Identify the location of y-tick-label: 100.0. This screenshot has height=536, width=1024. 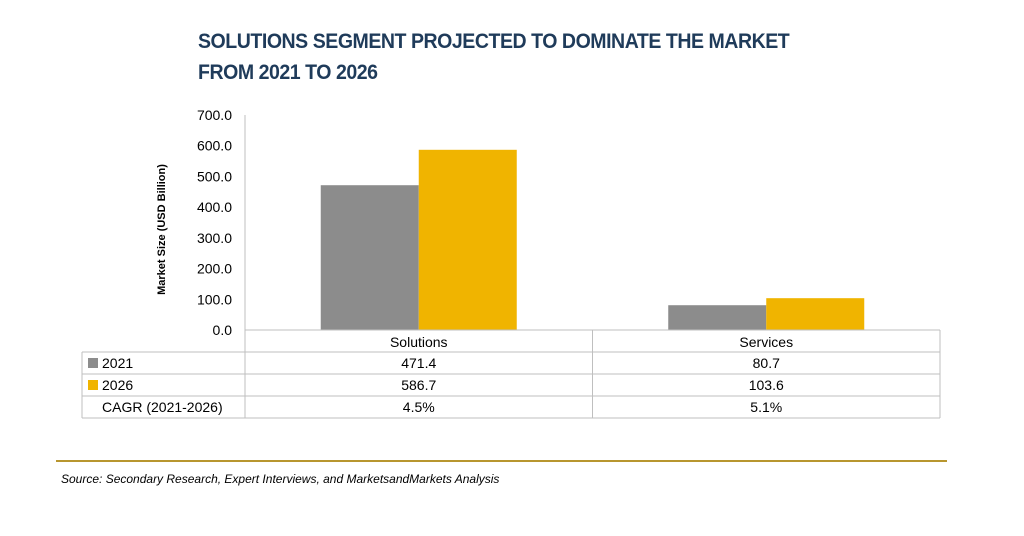
(214, 299).